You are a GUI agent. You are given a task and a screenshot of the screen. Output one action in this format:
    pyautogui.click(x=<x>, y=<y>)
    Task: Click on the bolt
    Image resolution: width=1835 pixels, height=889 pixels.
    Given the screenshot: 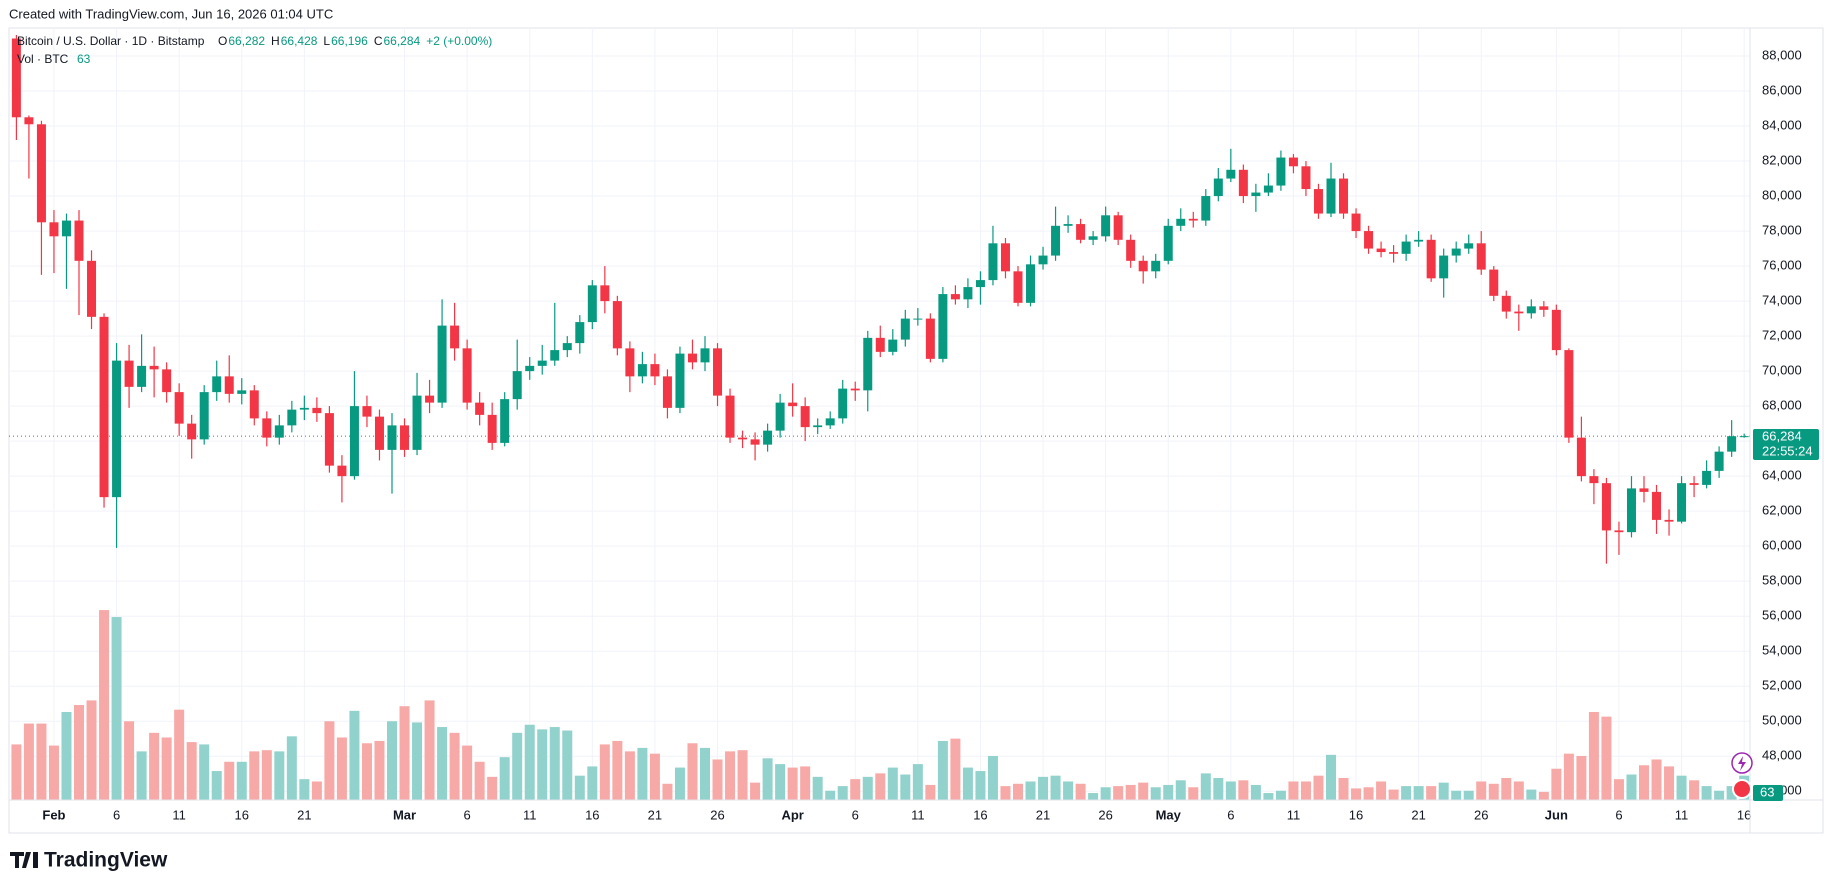 What is the action you would take?
    pyautogui.click(x=1742, y=763)
    